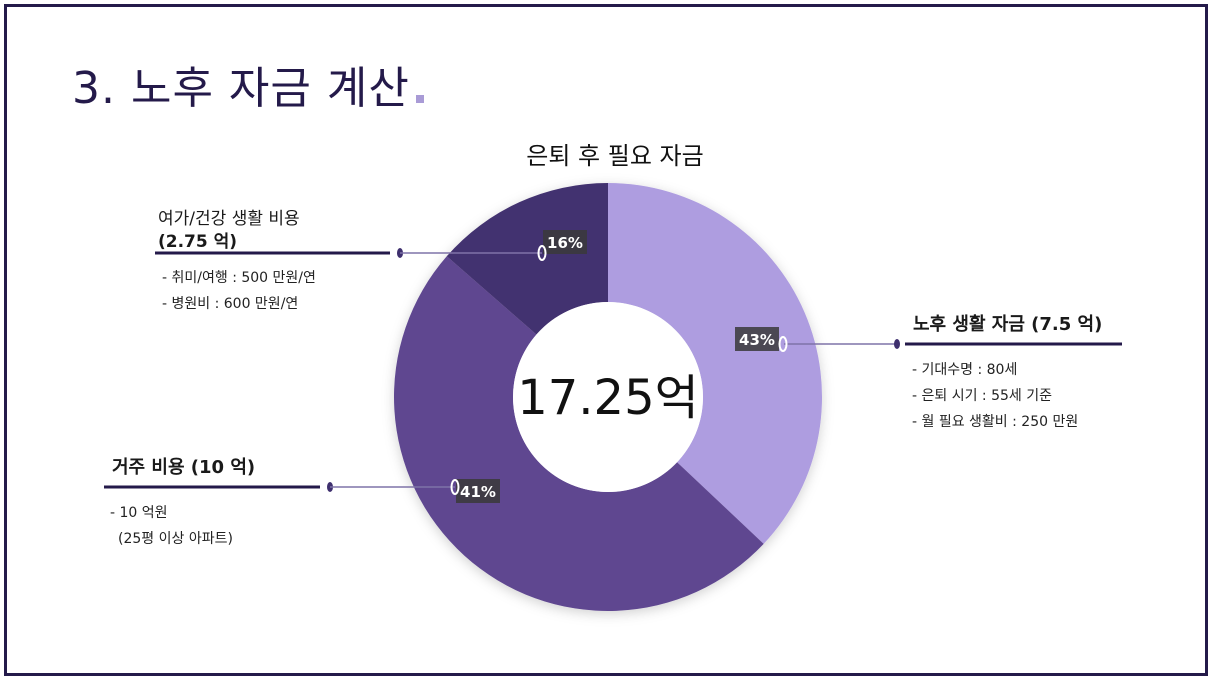  Describe the element at coordinates (248, 84) in the screenshot. I see `slide-title: 3. 노후 자금 계산` at that location.